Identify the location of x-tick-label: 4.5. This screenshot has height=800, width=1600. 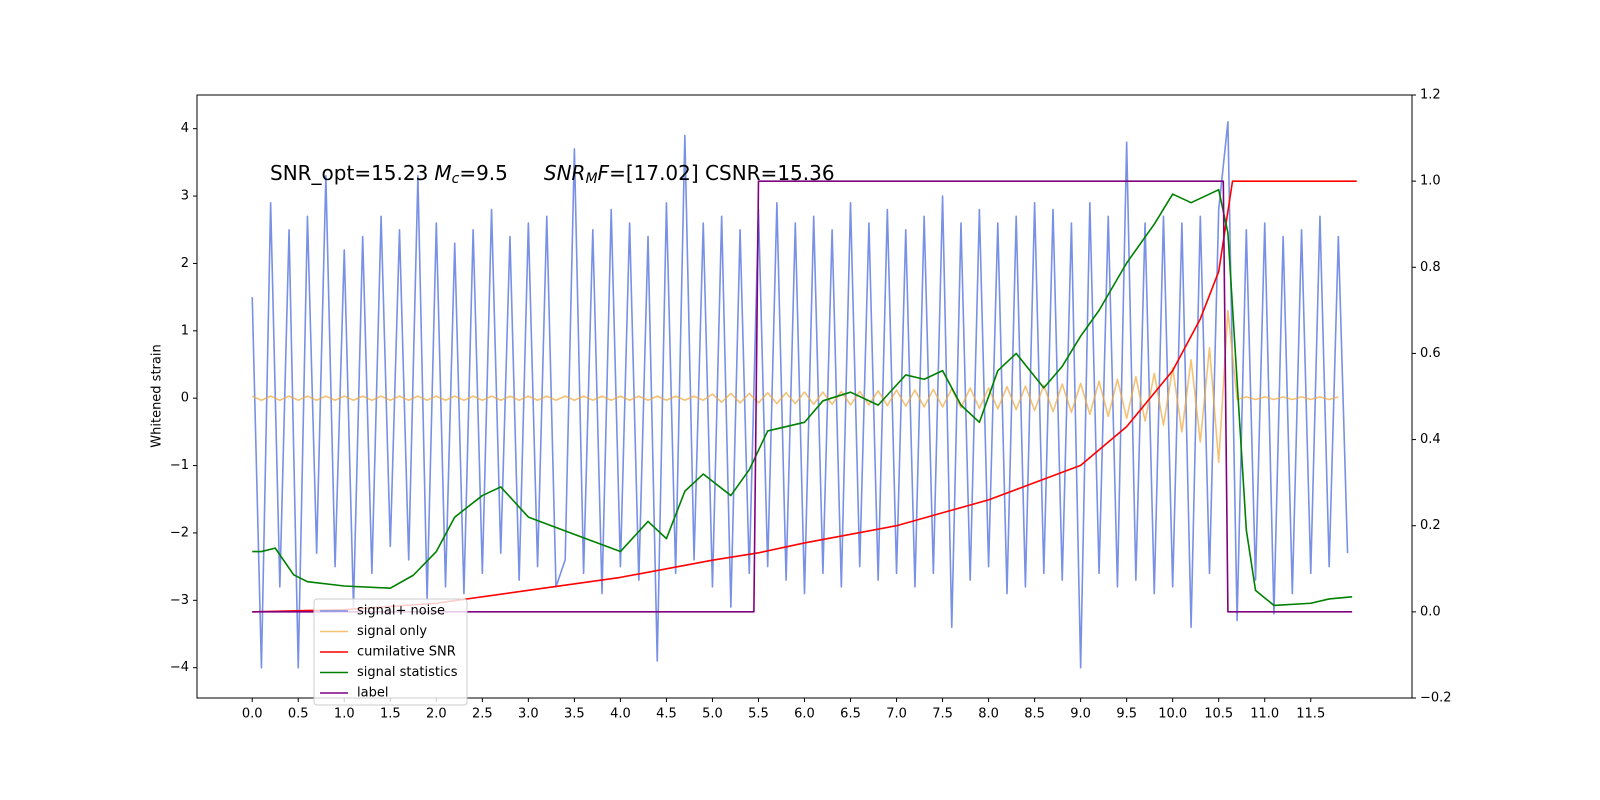
(666, 714).